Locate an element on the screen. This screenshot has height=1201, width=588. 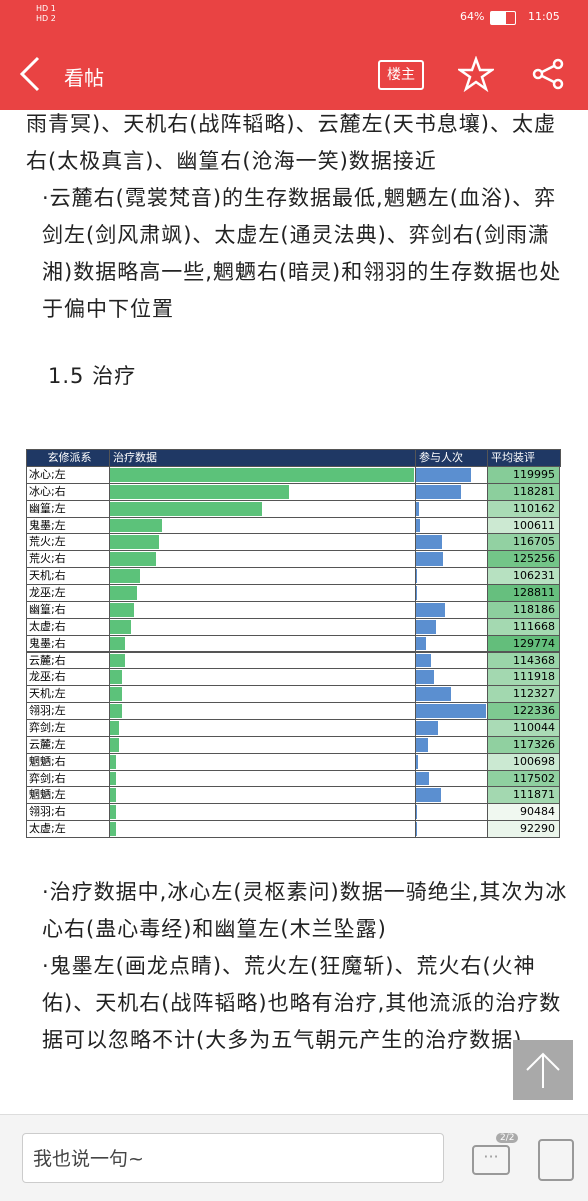
score-cell: 100698 is located at coordinates (523, 761).